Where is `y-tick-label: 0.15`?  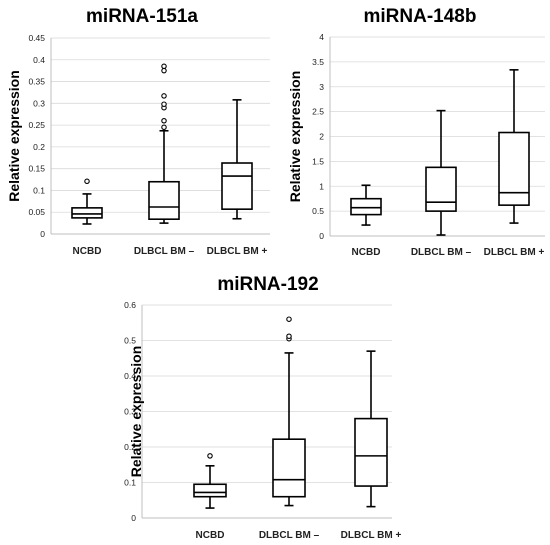 y-tick-label: 0.15 is located at coordinates (36, 169).